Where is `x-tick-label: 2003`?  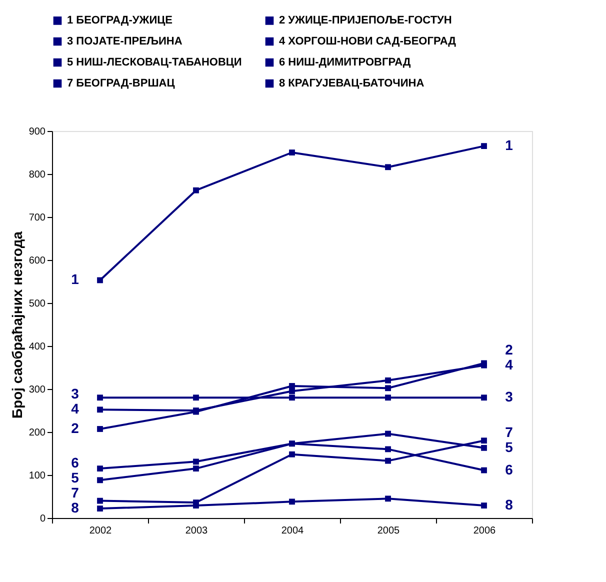
x-tick-label: 2003 is located at coordinates (196, 531).